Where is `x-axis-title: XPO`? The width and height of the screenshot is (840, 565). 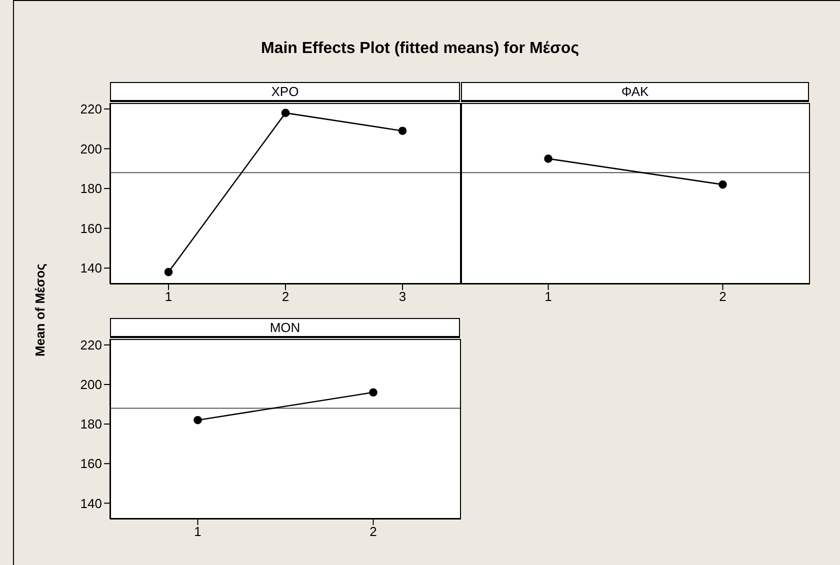 x-axis-title: XPO is located at coordinates (285, 92).